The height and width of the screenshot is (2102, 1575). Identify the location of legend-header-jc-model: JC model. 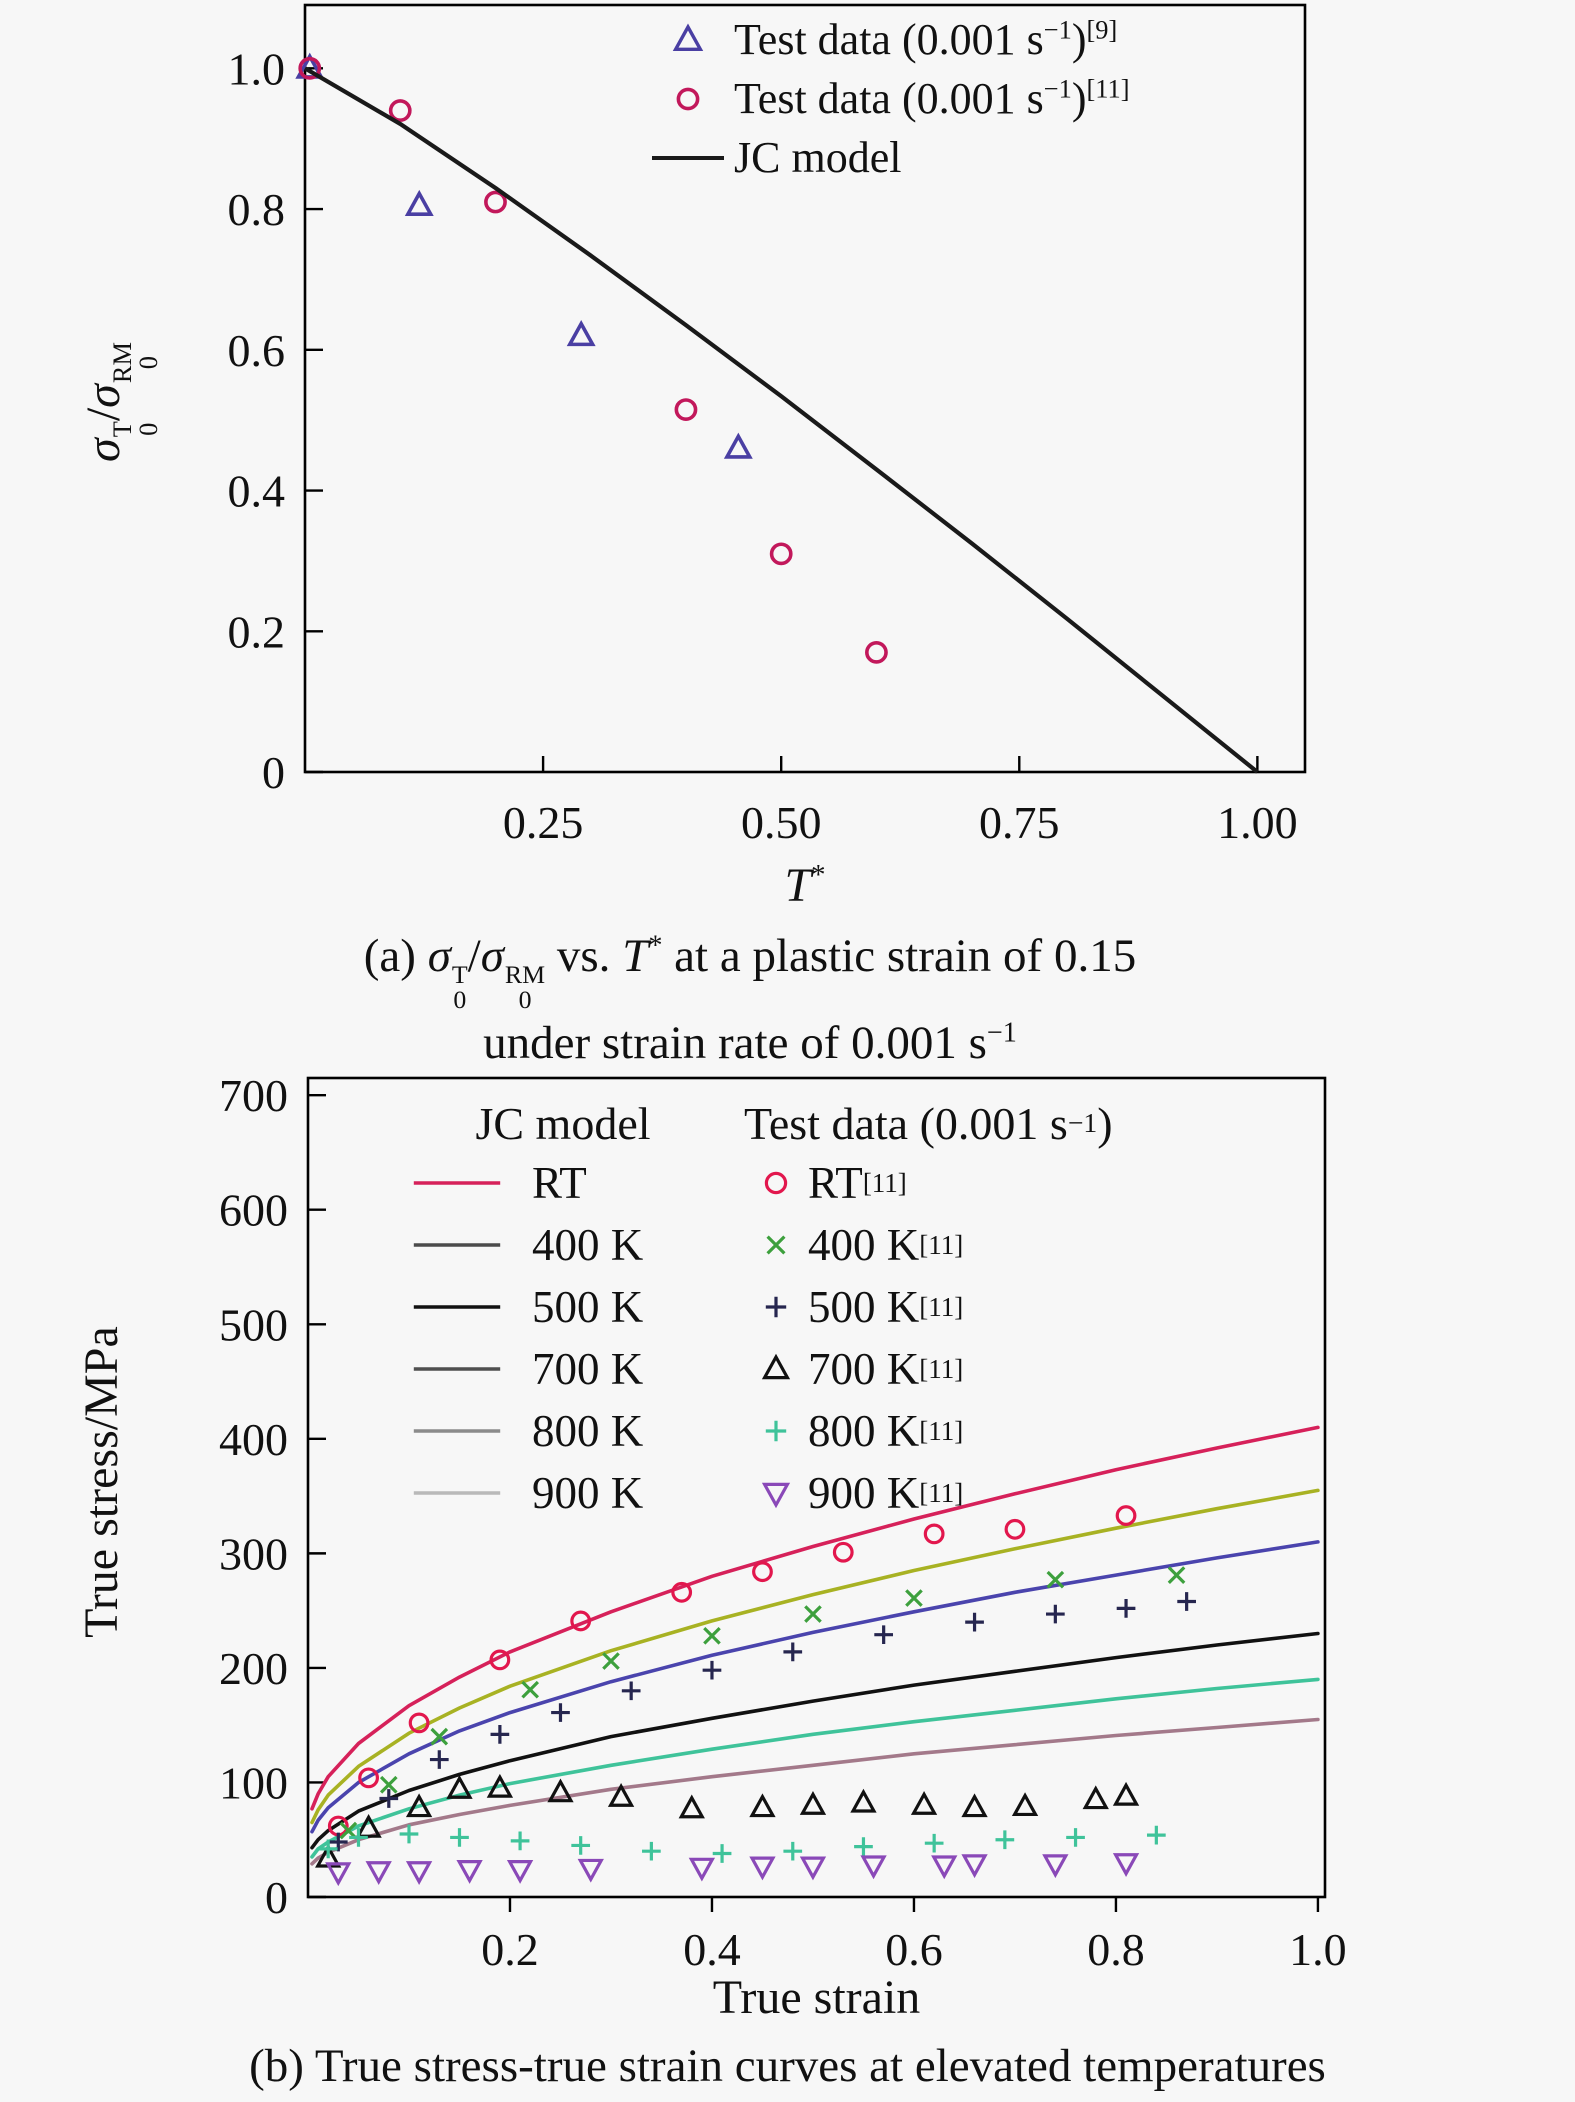
(563, 1123).